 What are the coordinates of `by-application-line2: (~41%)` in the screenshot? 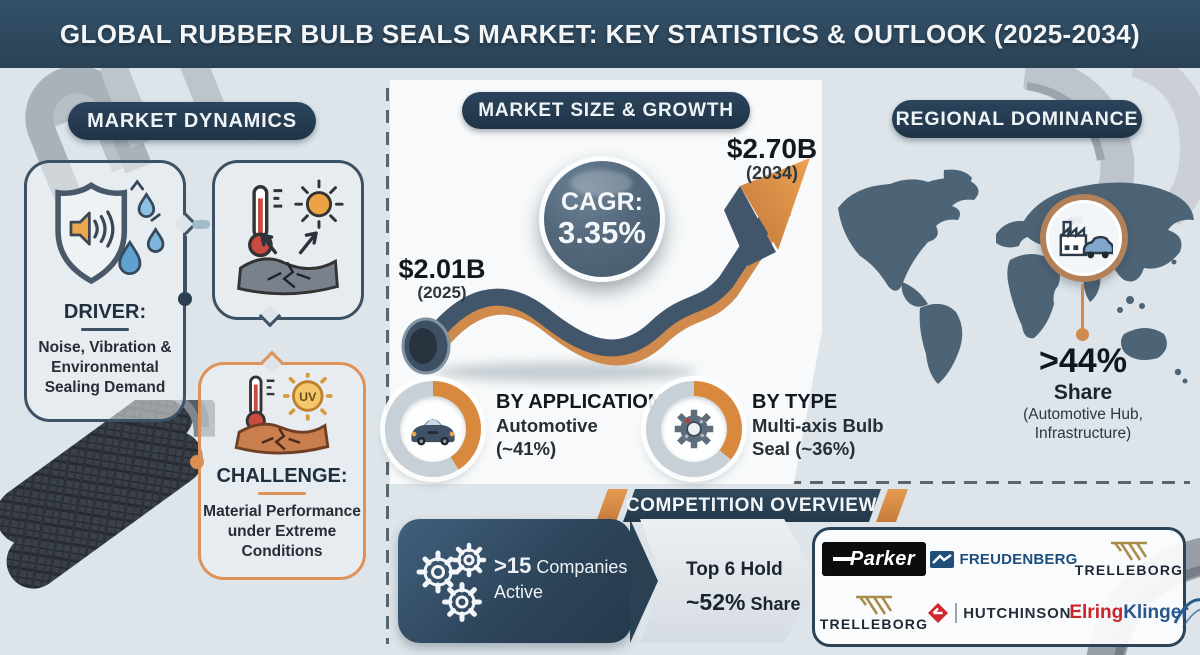 It's located at (526, 449).